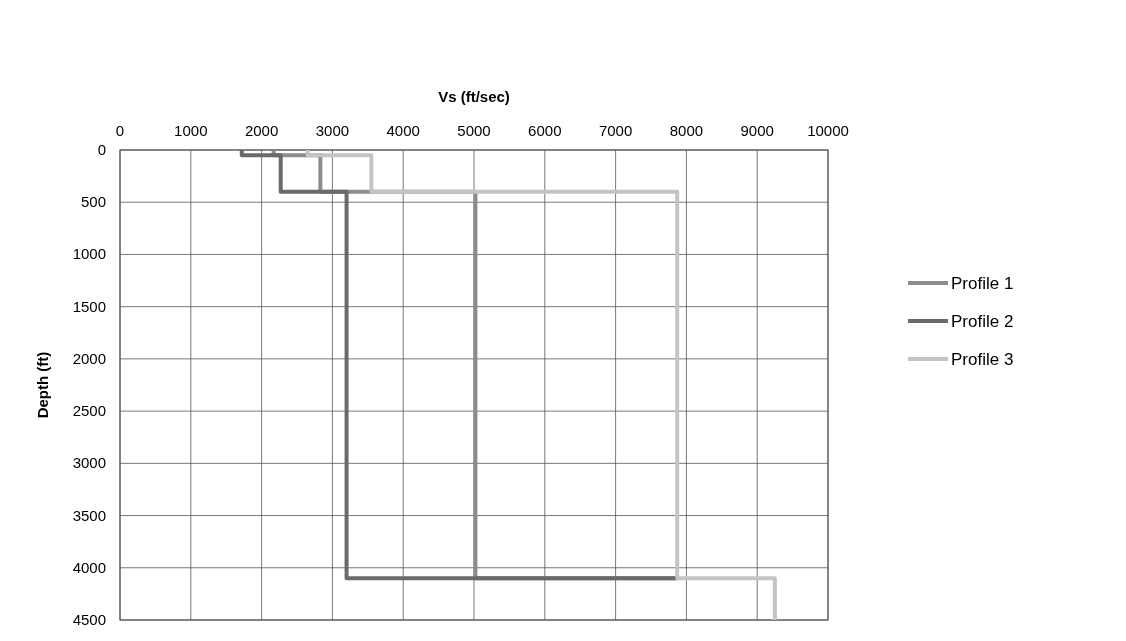 This screenshot has height=641, width=1126. Describe the element at coordinates (120, 130) in the screenshot. I see `x-tick-label: 0` at that location.